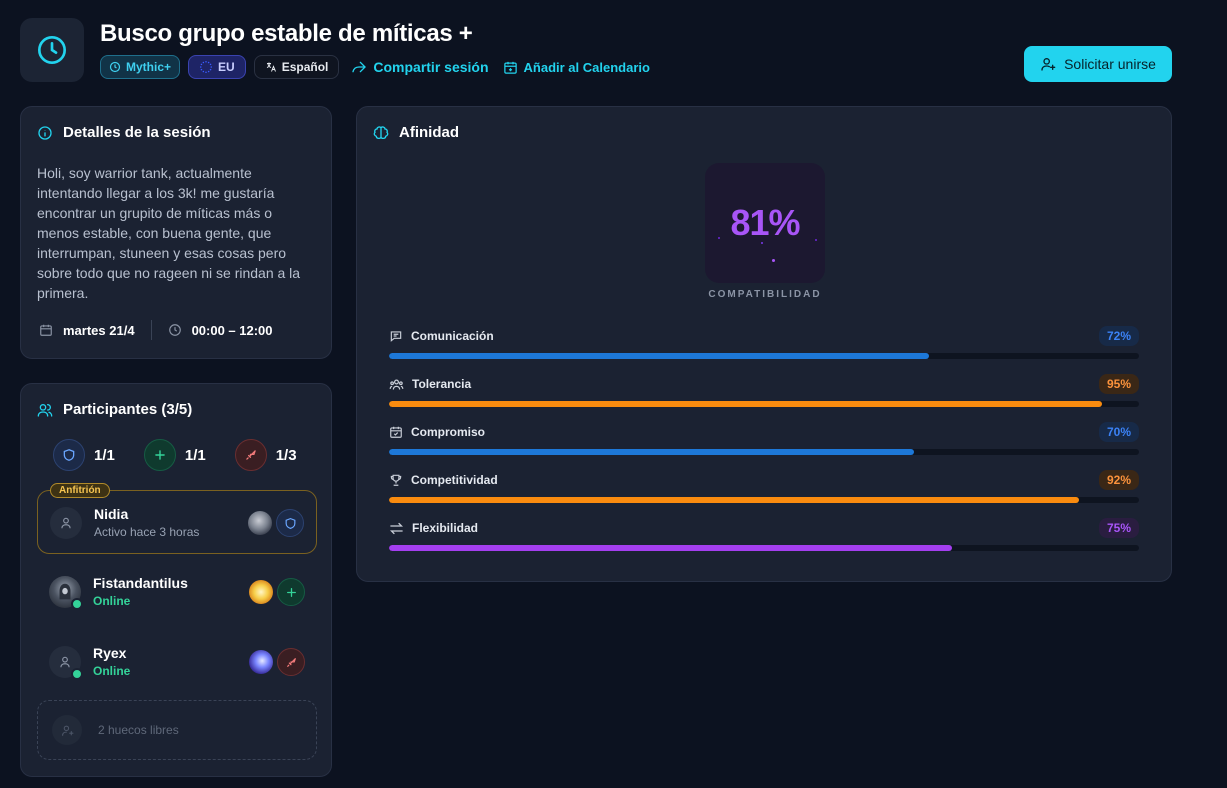 This screenshot has height=788, width=1227. I want to click on metric-label: Tolerancia, so click(430, 384).